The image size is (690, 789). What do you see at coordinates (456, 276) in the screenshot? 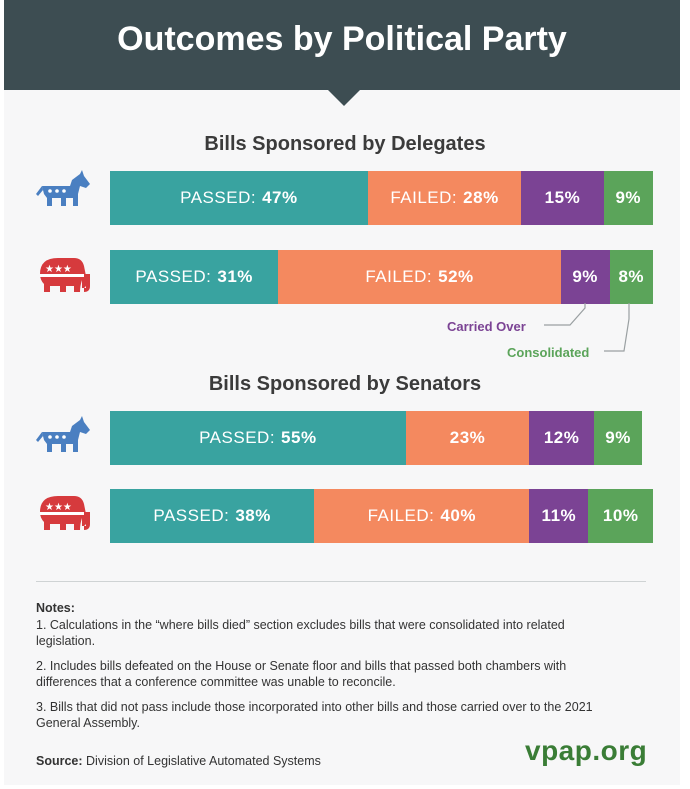
I see `segment-value: 52%` at bounding box center [456, 276].